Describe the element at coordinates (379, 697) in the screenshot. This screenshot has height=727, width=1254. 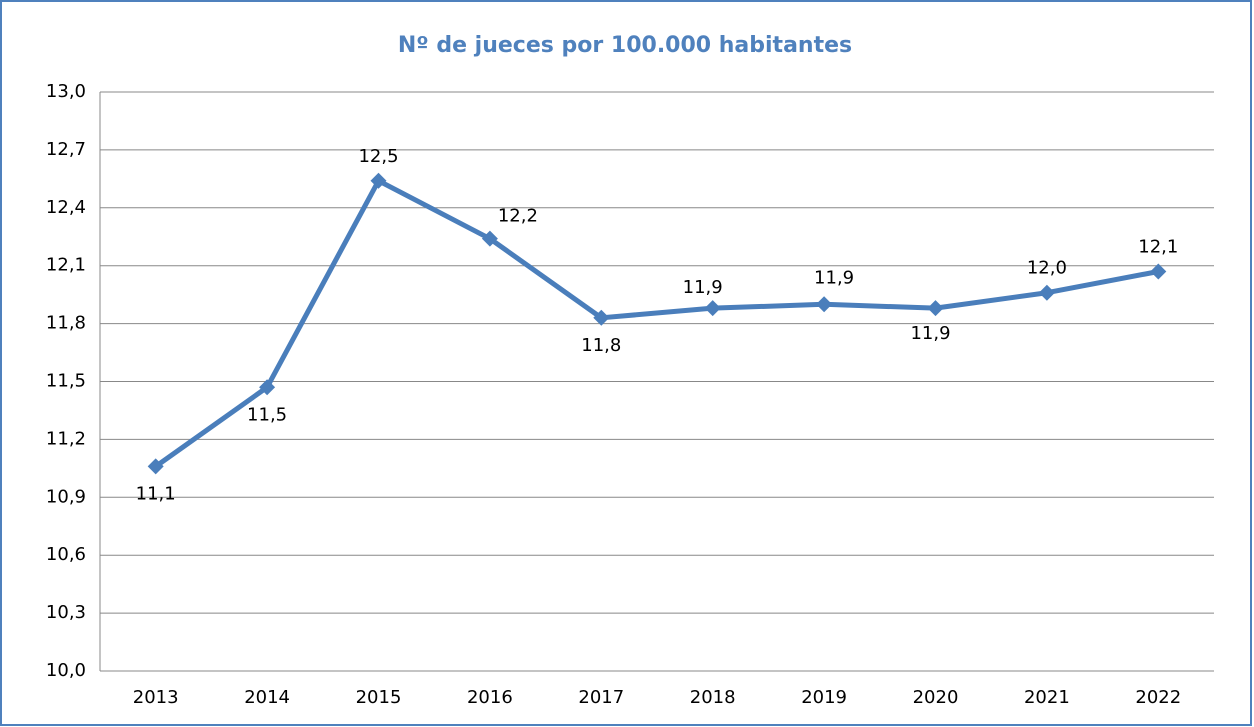
I see `x-tick-label: 2015` at that location.